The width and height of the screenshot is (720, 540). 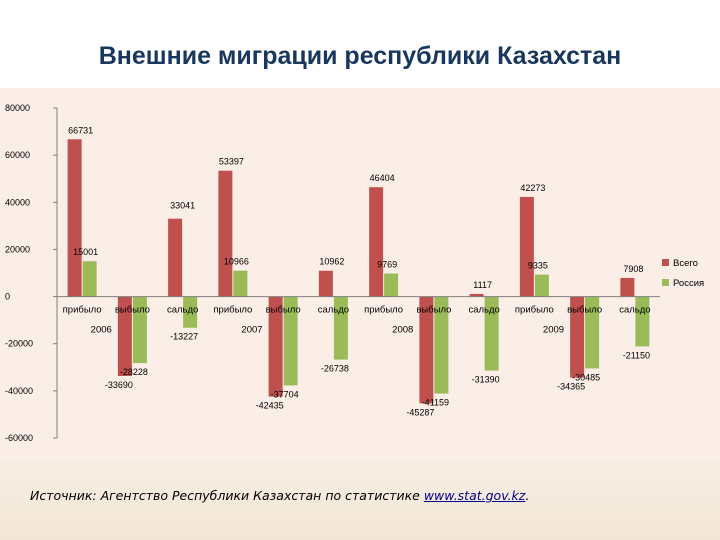 What do you see at coordinates (17, 155) in the screenshot?
I see `y-tick-label: 60000` at bounding box center [17, 155].